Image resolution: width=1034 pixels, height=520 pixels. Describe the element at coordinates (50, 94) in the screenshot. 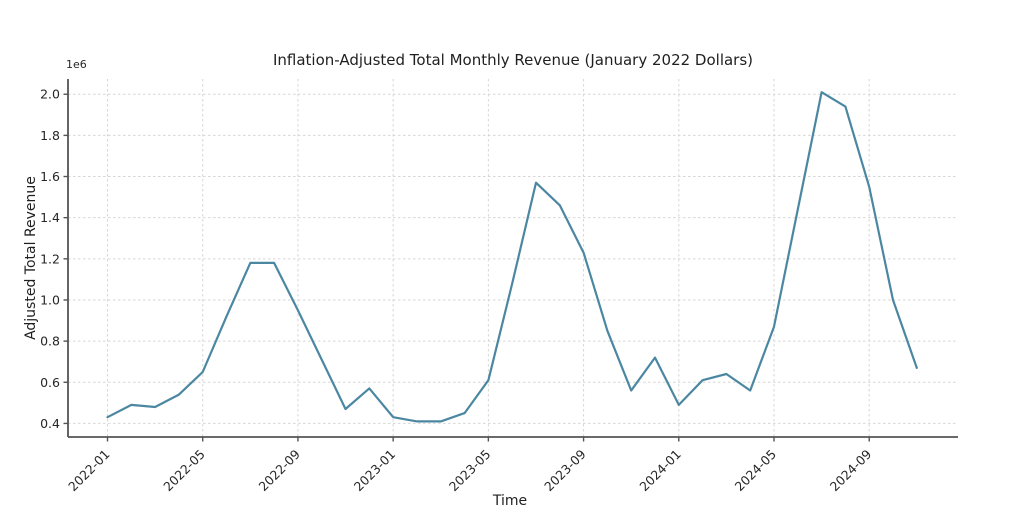

I see `y-tick-label: 2.0` at that location.